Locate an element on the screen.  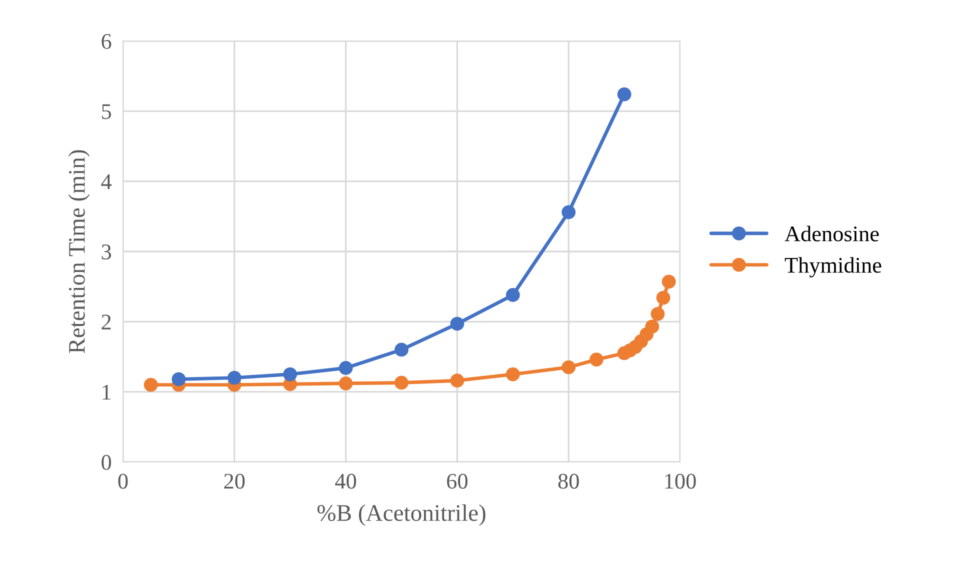
y-tick-label: 6 is located at coordinates (107, 41).